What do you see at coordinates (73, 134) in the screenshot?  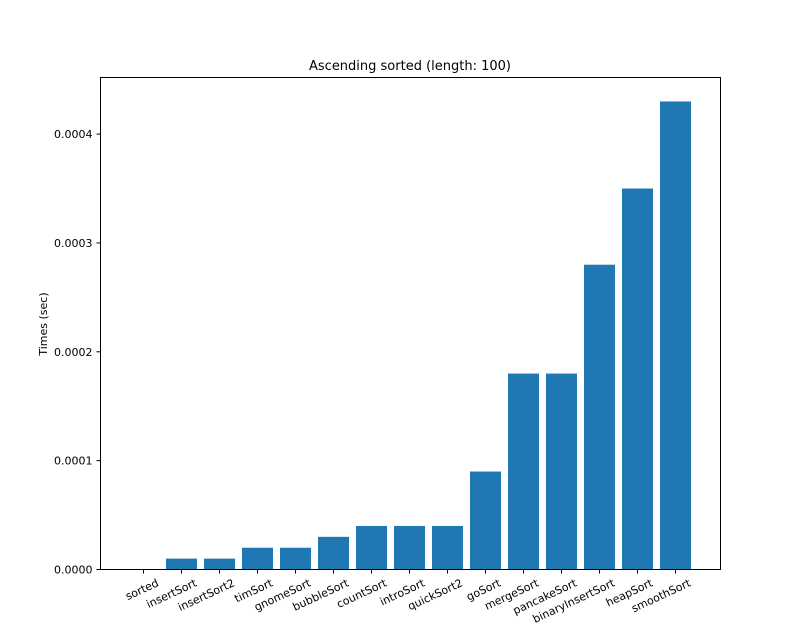 I see `y-tick-label: 0.0004` at bounding box center [73, 134].